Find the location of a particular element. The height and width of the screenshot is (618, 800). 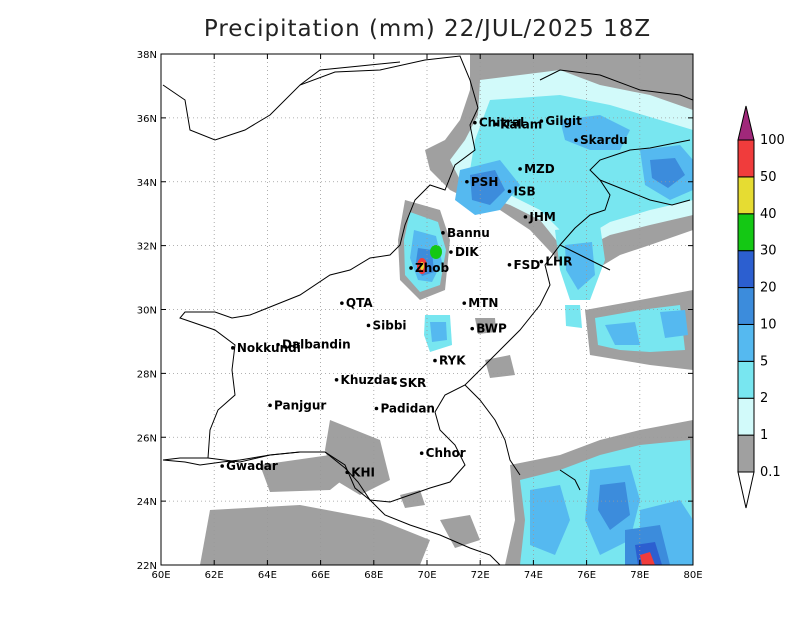

city-label: JHM is located at coordinates (541, 217).